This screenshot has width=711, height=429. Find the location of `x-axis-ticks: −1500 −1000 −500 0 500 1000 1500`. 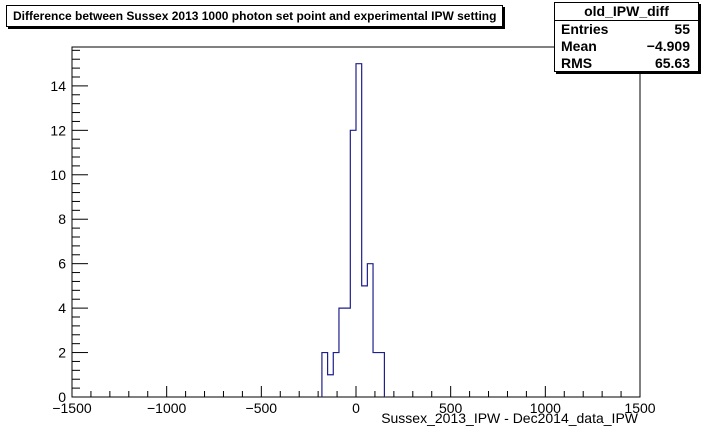

x-axis-ticks: −1500 −1000 −500 0 500 1000 1500 is located at coordinates (354, 401).